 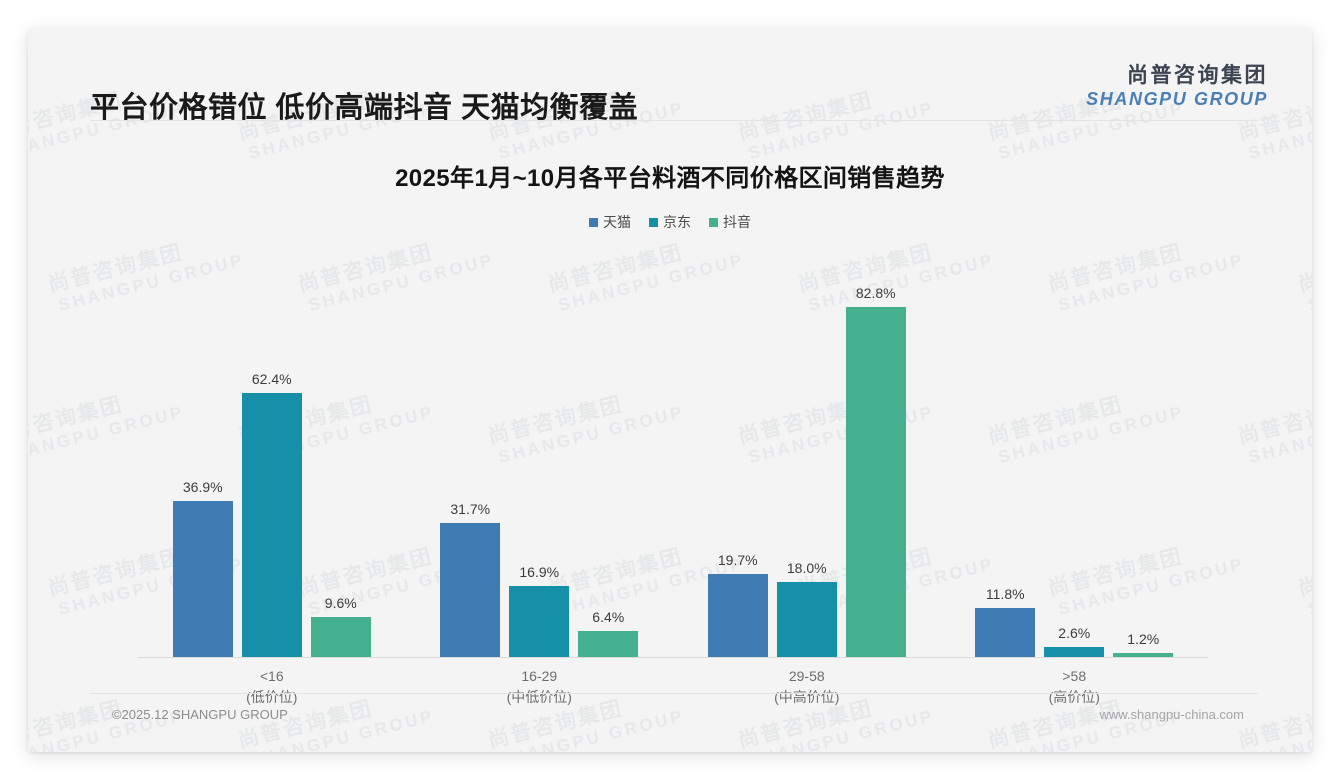 I want to click on chart-title: 2025年1月~10月各平台料酒不同价格区间销售趋势, so click(x=670, y=178).